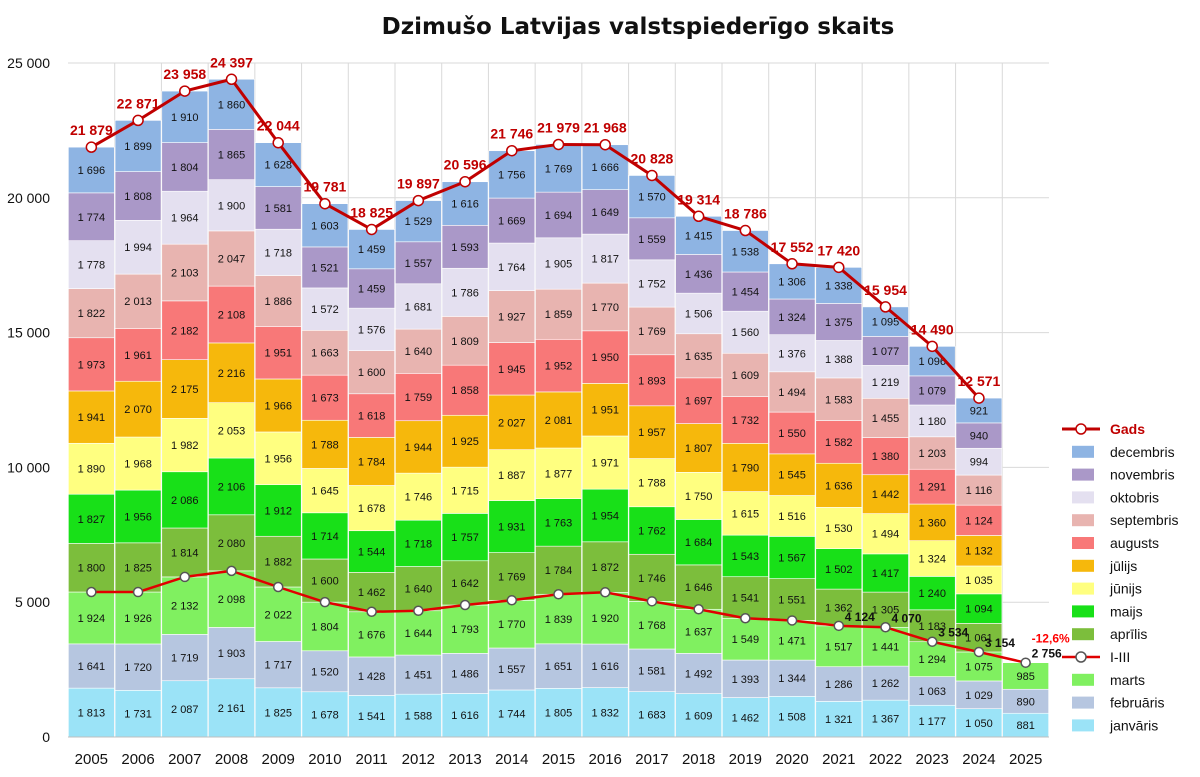 The image size is (1200, 777). Describe the element at coordinates (232, 105) in the screenshot. I see `segment-value-label: 1 860` at that location.